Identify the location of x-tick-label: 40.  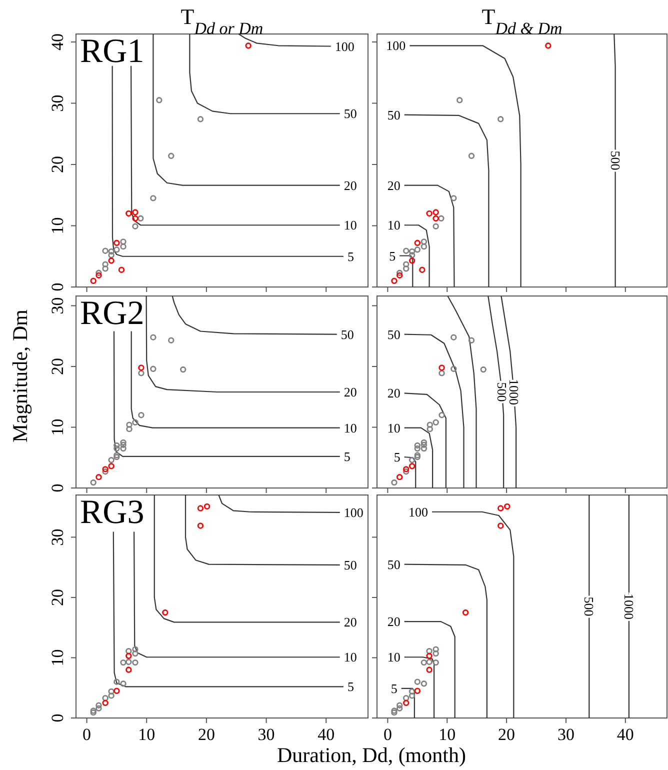
(625, 734).